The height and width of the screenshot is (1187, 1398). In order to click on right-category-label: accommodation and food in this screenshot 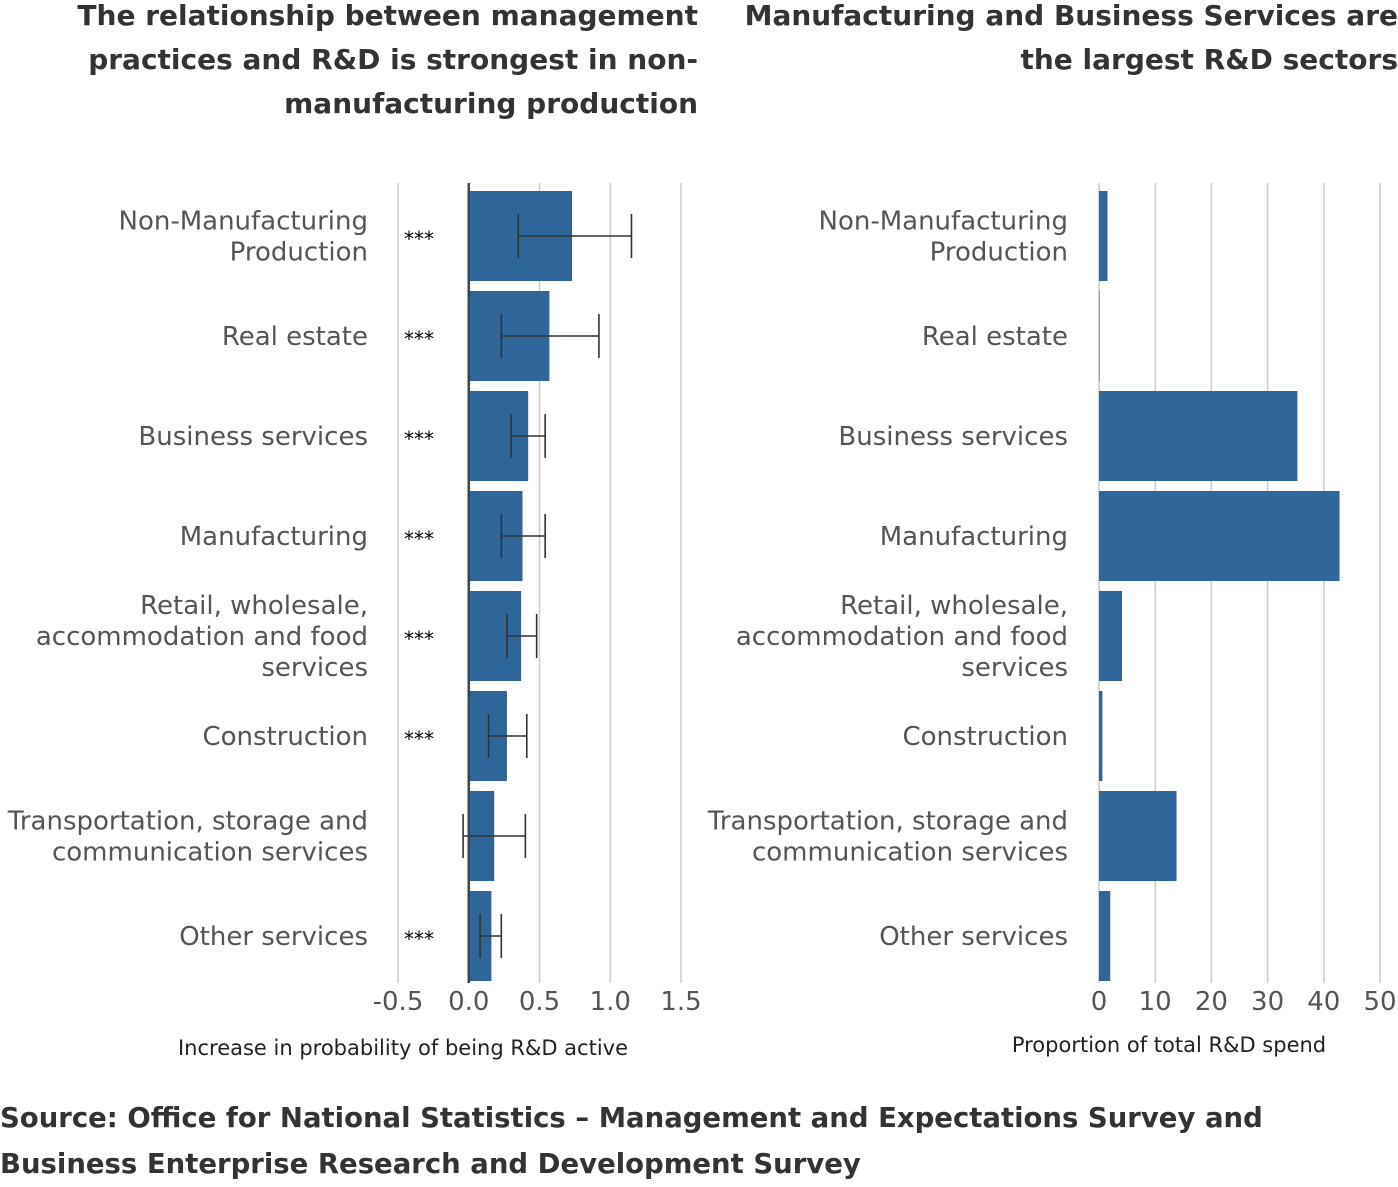, I will do `click(902, 637)`.